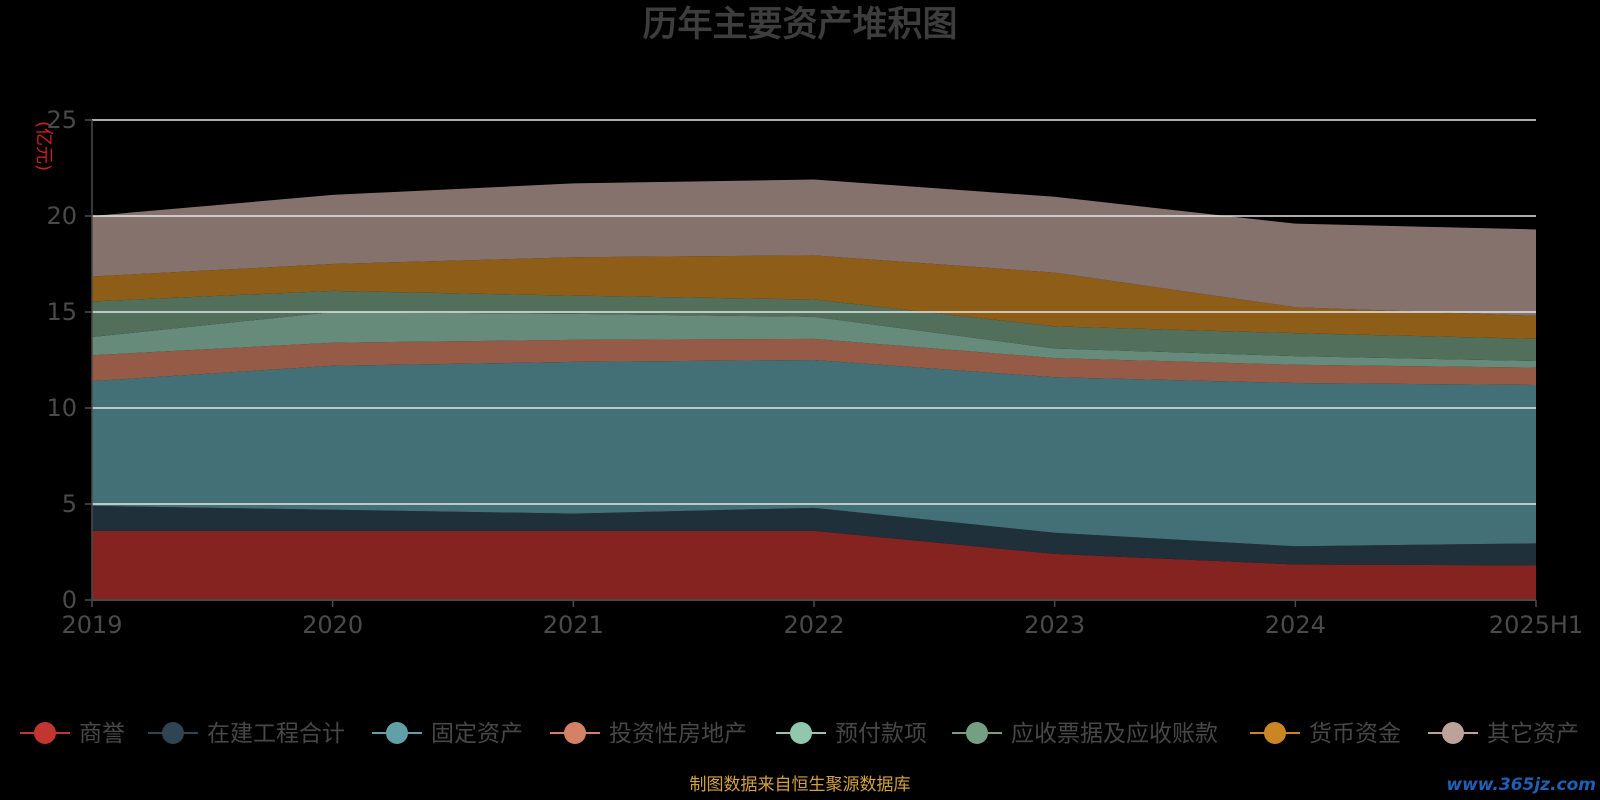 This screenshot has width=1600, height=800. Describe the element at coordinates (1521, 785) in the screenshot. I see `watermark: www.365jz.com` at that location.